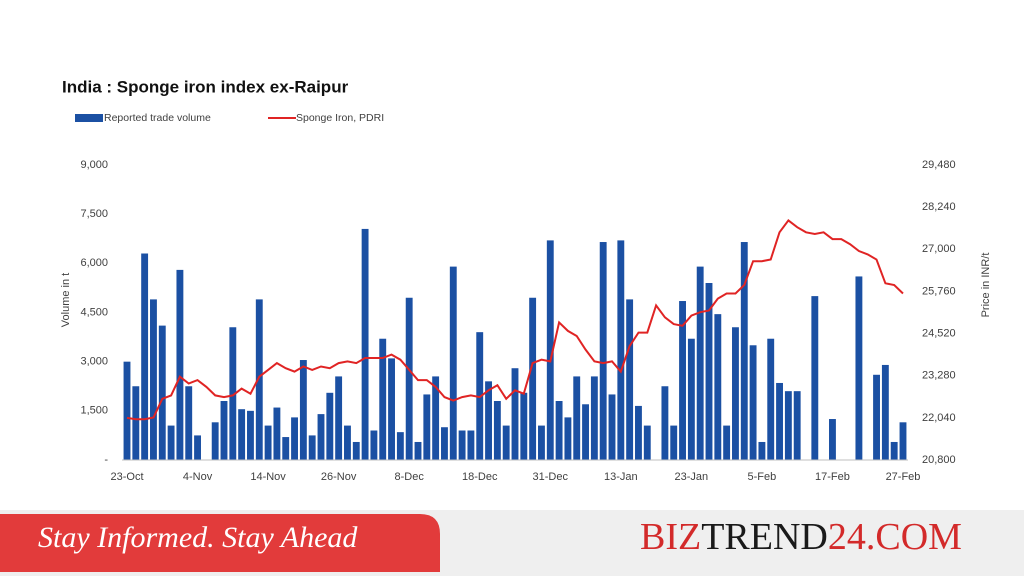 The width and height of the screenshot is (1024, 581). I want to click on x-tick-label: 26-Nov, so click(339, 477).